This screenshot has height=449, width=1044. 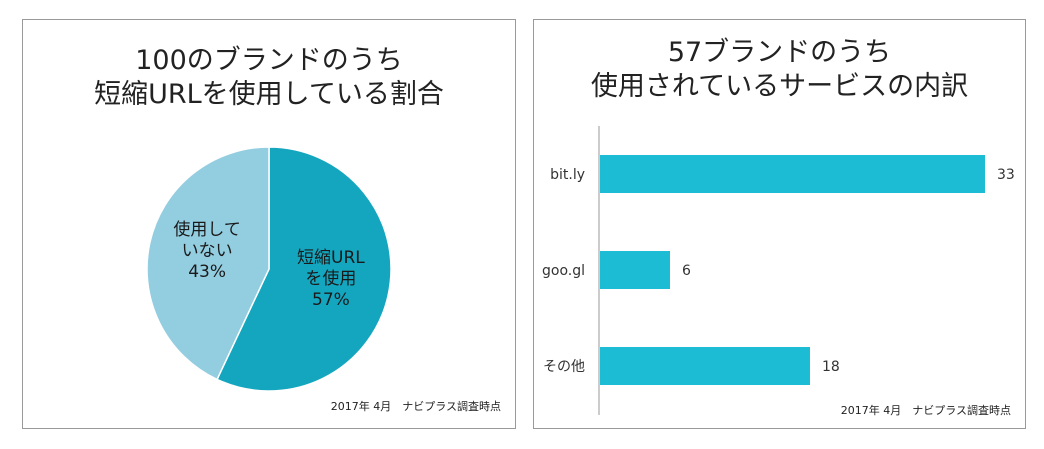 What do you see at coordinates (331, 279) in the screenshot?
I see `pie-slice-label: 短縮URL を使用 57%` at bounding box center [331, 279].